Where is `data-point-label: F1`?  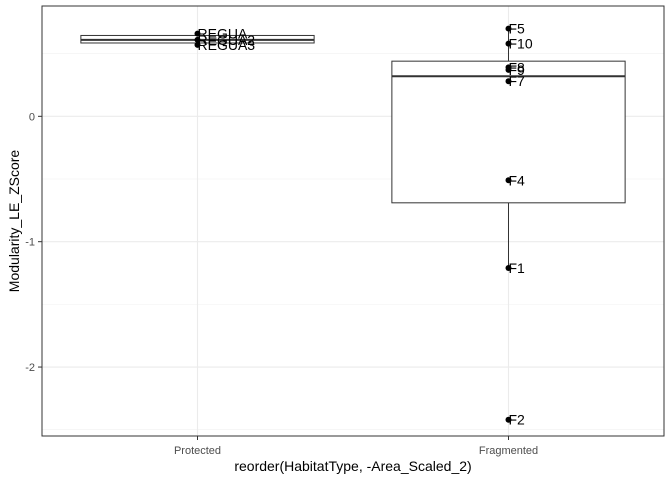 data-point-label: F1 is located at coordinates (517, 268).